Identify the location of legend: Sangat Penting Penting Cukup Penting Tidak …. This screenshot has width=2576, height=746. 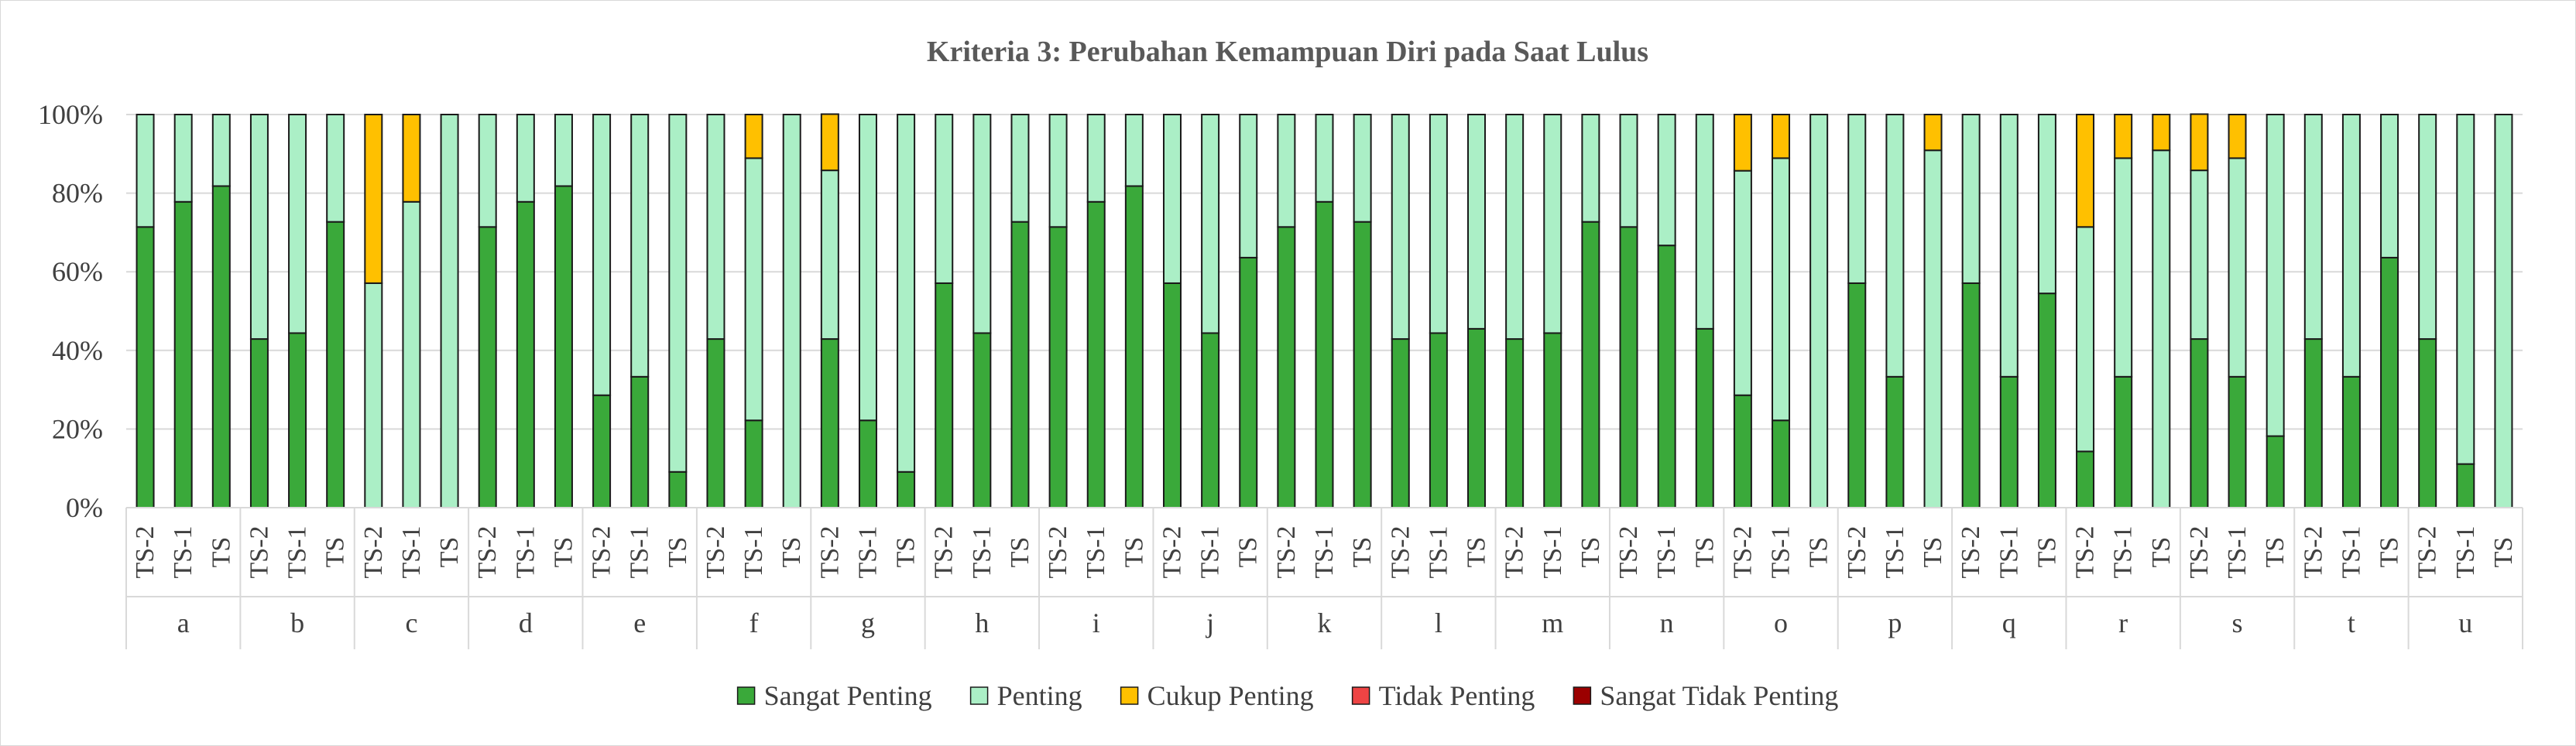
(1287, 695).